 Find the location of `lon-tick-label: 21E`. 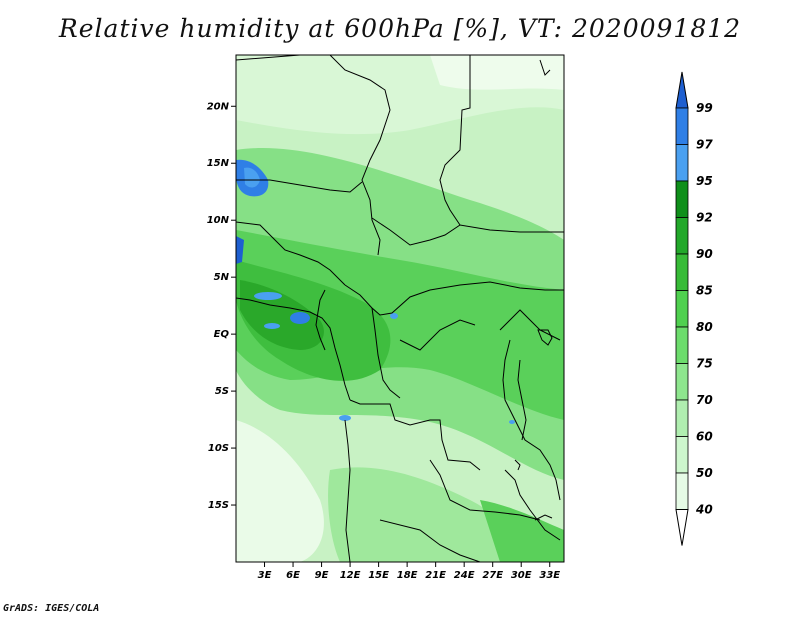

lon-tick-label: 21E is located at coordinates (435, 575).